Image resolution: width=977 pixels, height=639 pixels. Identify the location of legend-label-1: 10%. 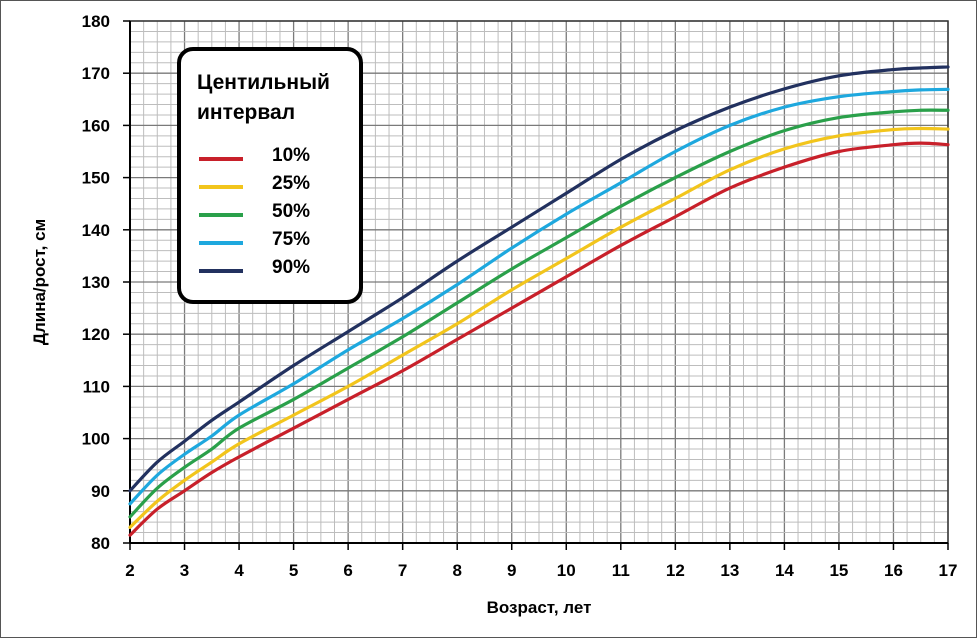
(291, 155).